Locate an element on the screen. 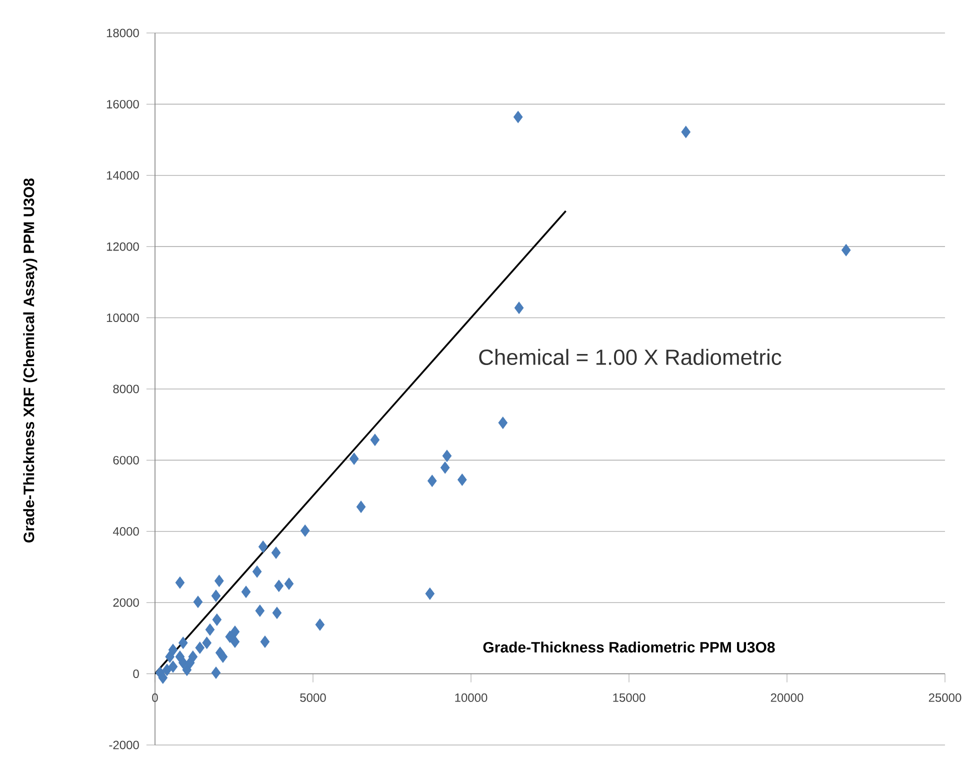 The height and width of the screenshot is (780, 980). y-tick-label: 10000 is located at coordinates (122, 318).